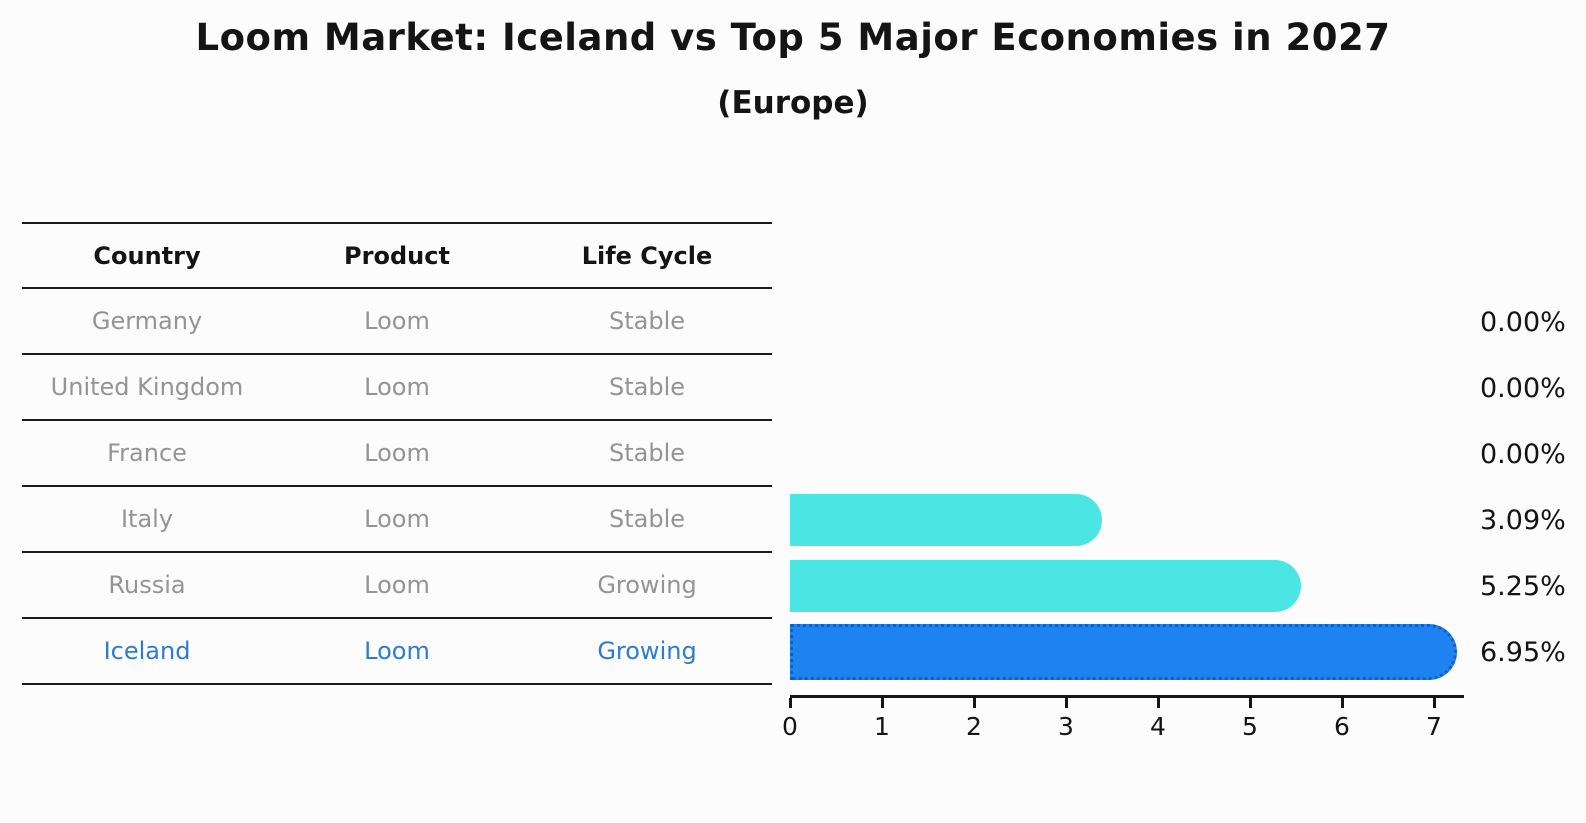 The width and height of the screenshot is (1586, 823). I want to click on bar-italy, so click(946, 520).